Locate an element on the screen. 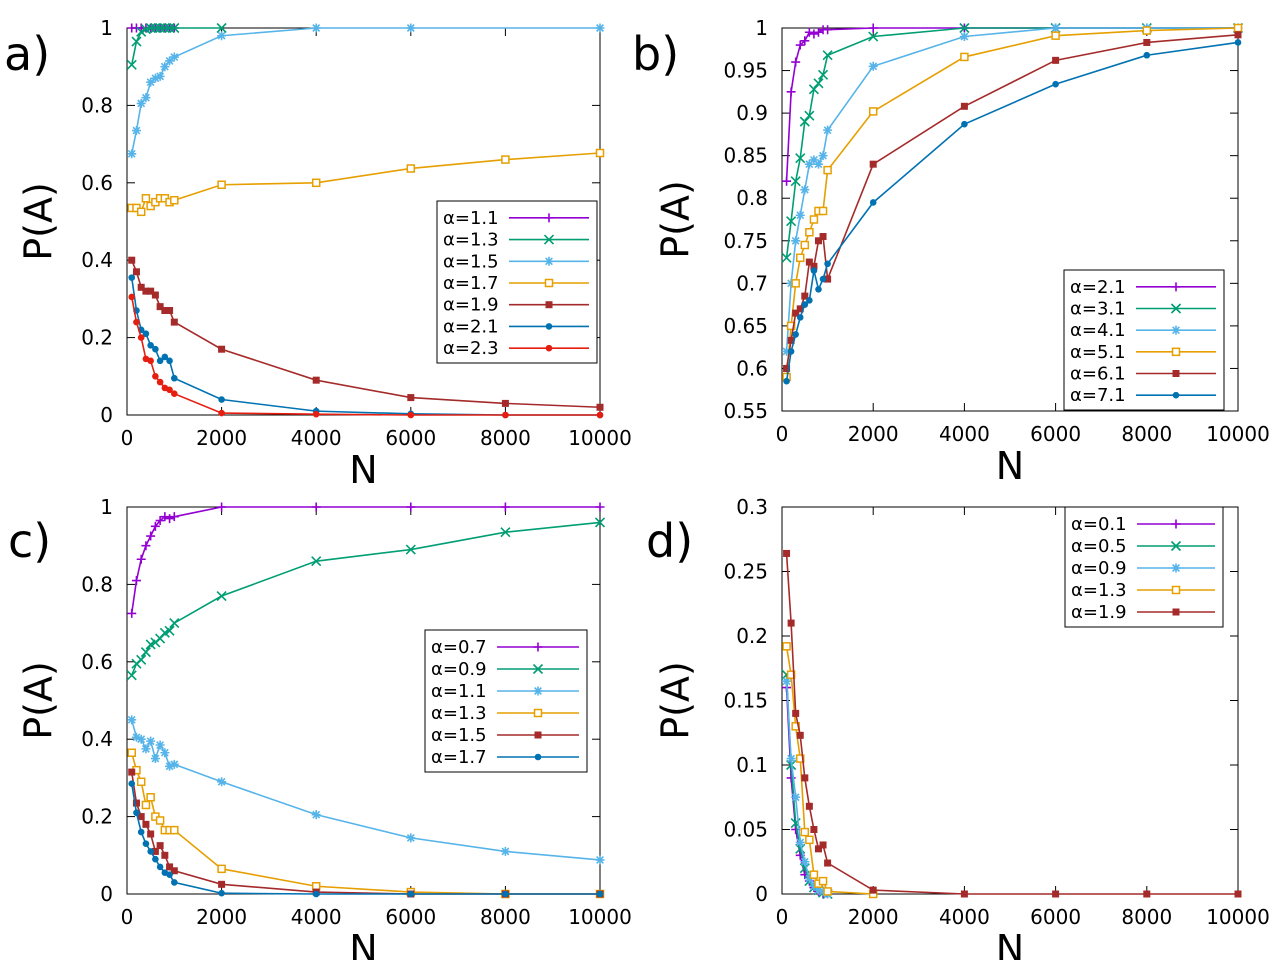  legend: α=0.7α=0.9α=1.1α=1.3α=1.5α=1.7 is located at coordinates (506, 701).